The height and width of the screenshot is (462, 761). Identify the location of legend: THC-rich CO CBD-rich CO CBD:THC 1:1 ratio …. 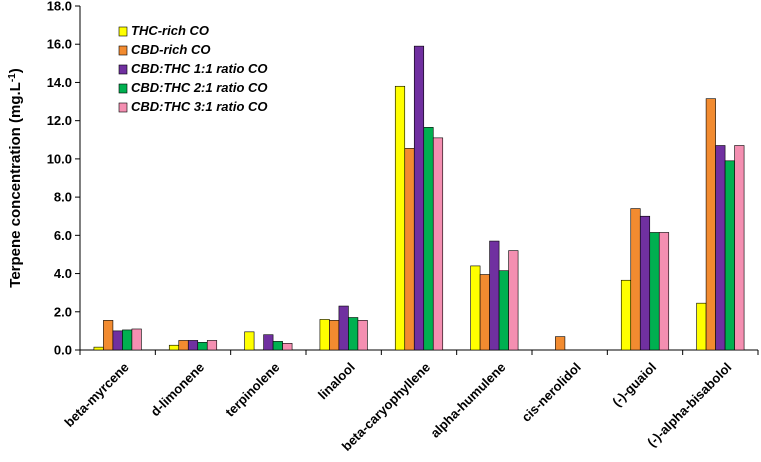
(193, 68).